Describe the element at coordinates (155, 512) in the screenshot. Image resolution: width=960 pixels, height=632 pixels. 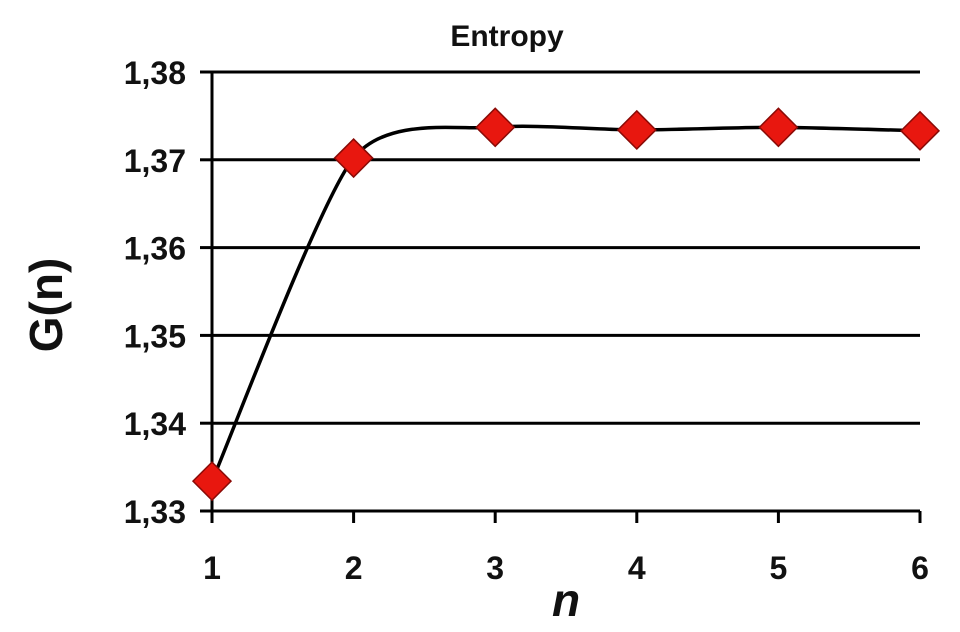
I see `y-tick-label-0: 1,33` at that location.